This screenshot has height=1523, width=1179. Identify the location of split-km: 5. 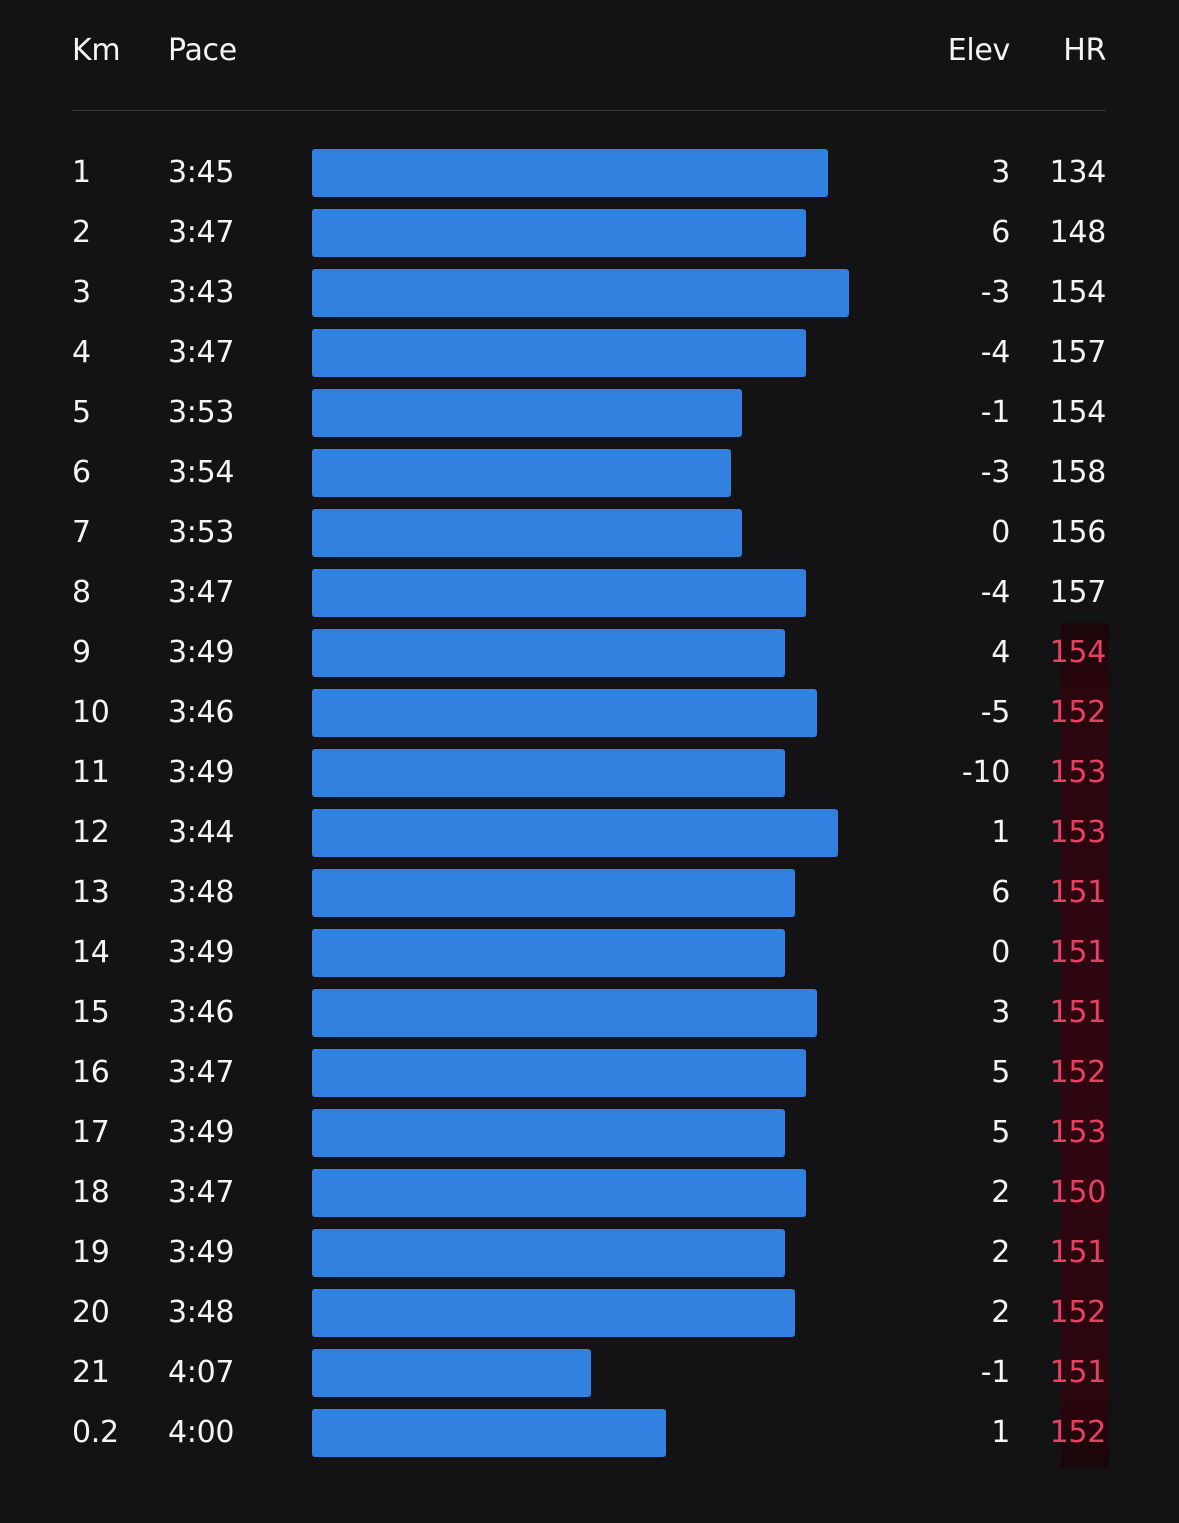
(81, 412).